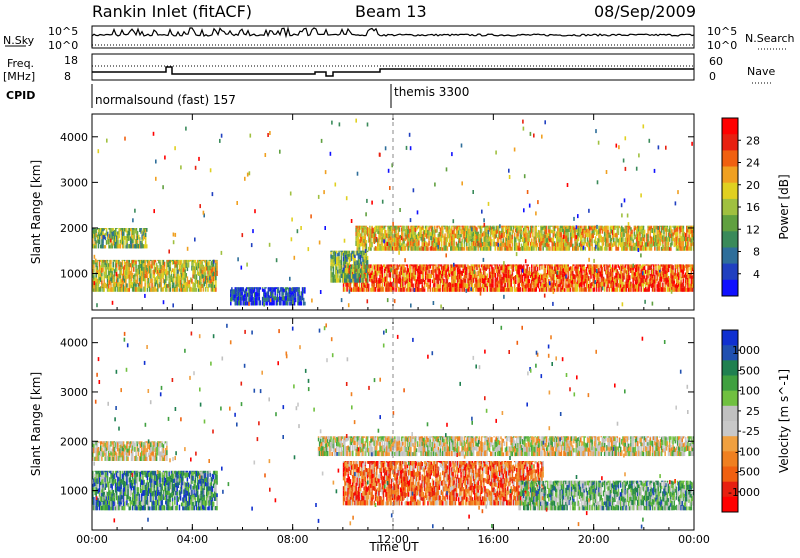 The width and height of the screenshot is (800, 558). I want to click on nsearch-label: N.Search, so click(770, 38).